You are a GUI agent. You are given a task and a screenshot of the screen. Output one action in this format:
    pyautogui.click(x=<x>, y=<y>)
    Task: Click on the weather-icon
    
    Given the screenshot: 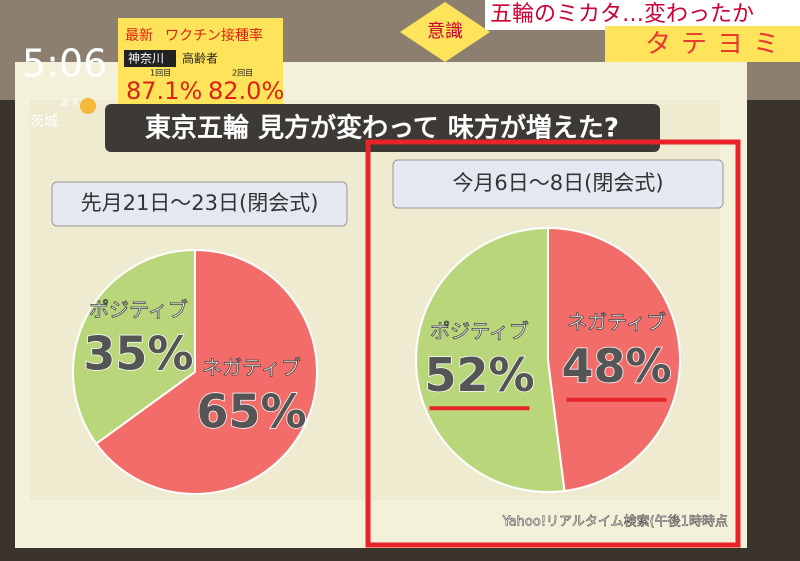 What is the action you would take?
    pyautogui.click(x=88, y=106)
    